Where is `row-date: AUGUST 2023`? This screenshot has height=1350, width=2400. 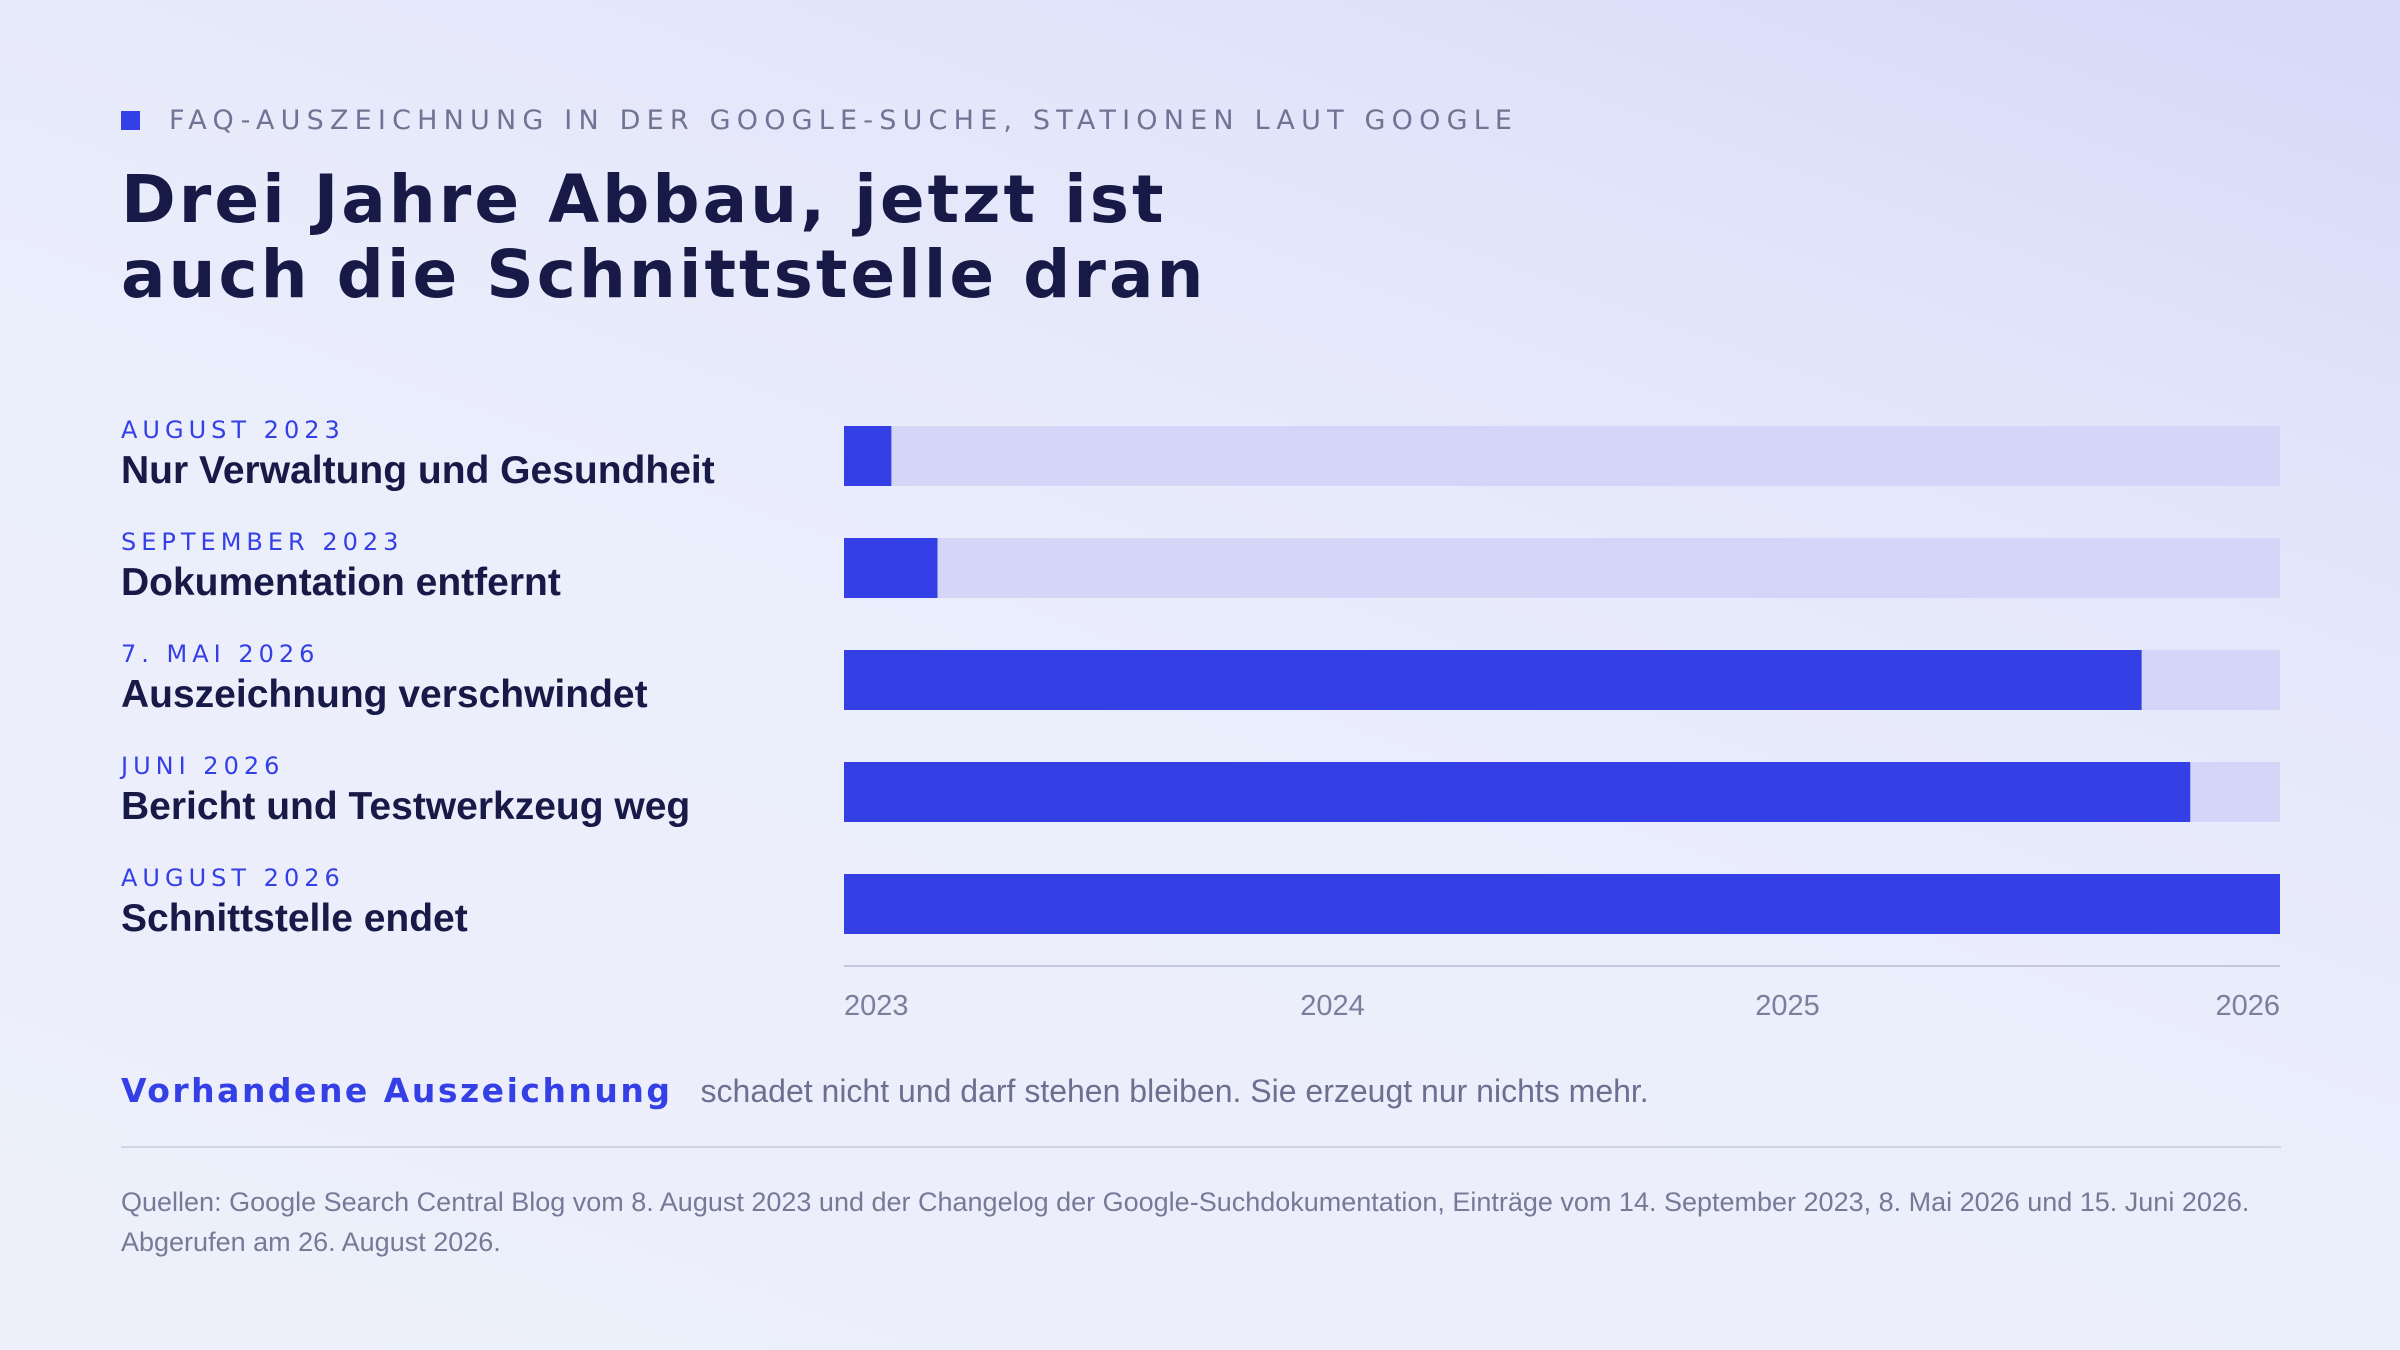 row-date: AUGUST 2023 is located at coordinates (233, 430).